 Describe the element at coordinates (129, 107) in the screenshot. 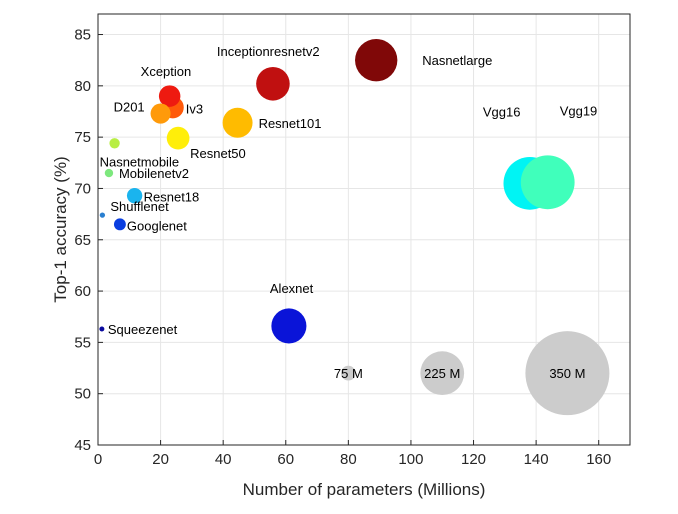

I see `label-d201: D201` at that location.